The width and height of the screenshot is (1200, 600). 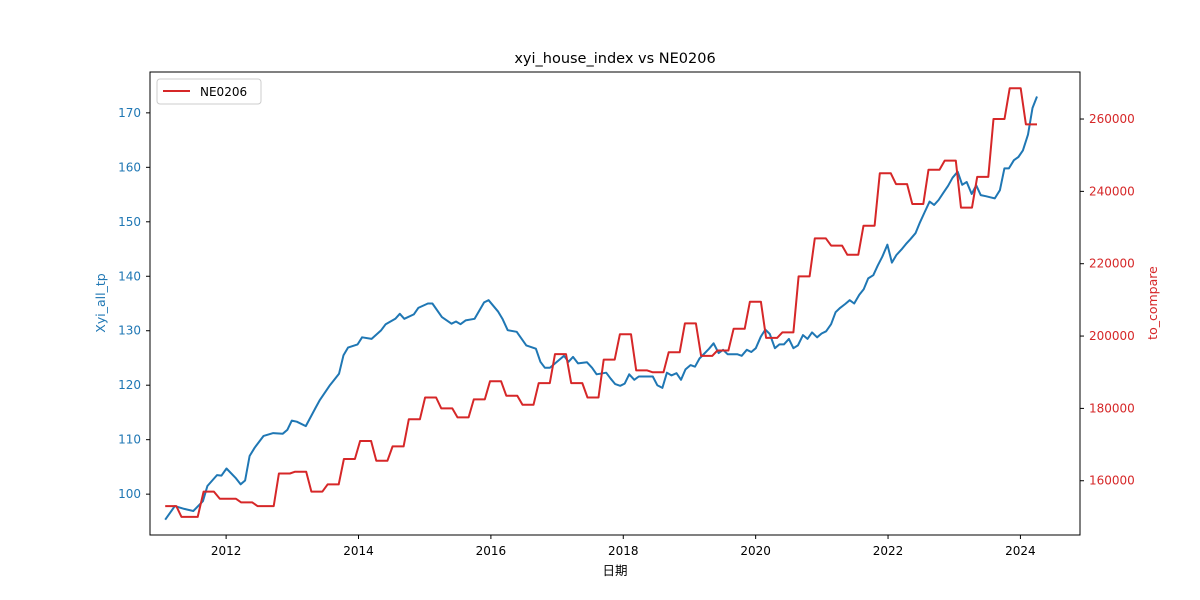 What do you see at coordinates (129, 167) in the screenshot?
I see `y-left-tick-label: 160` at bounding box center [129, 167].